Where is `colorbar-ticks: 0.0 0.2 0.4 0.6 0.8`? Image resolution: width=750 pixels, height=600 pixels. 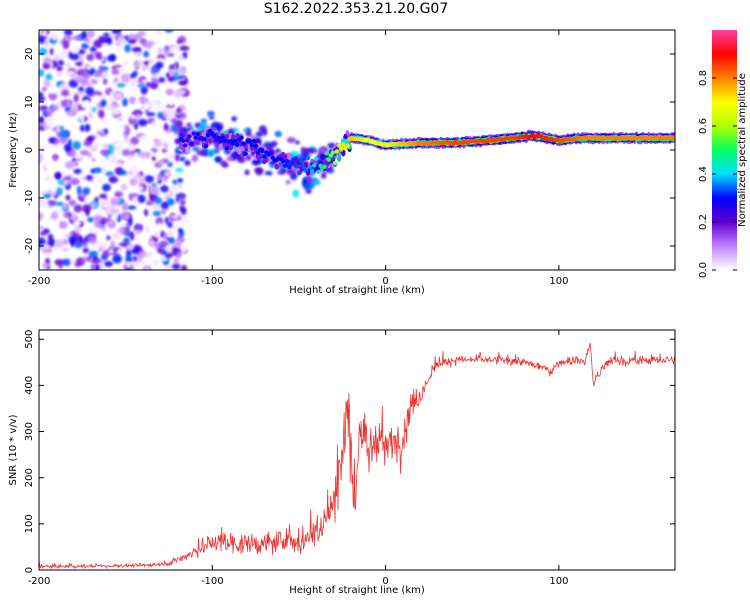
colorbar-ticks: 0.0 0.2 0.4 0.6 0.8 is located at coordinates (717, 174).